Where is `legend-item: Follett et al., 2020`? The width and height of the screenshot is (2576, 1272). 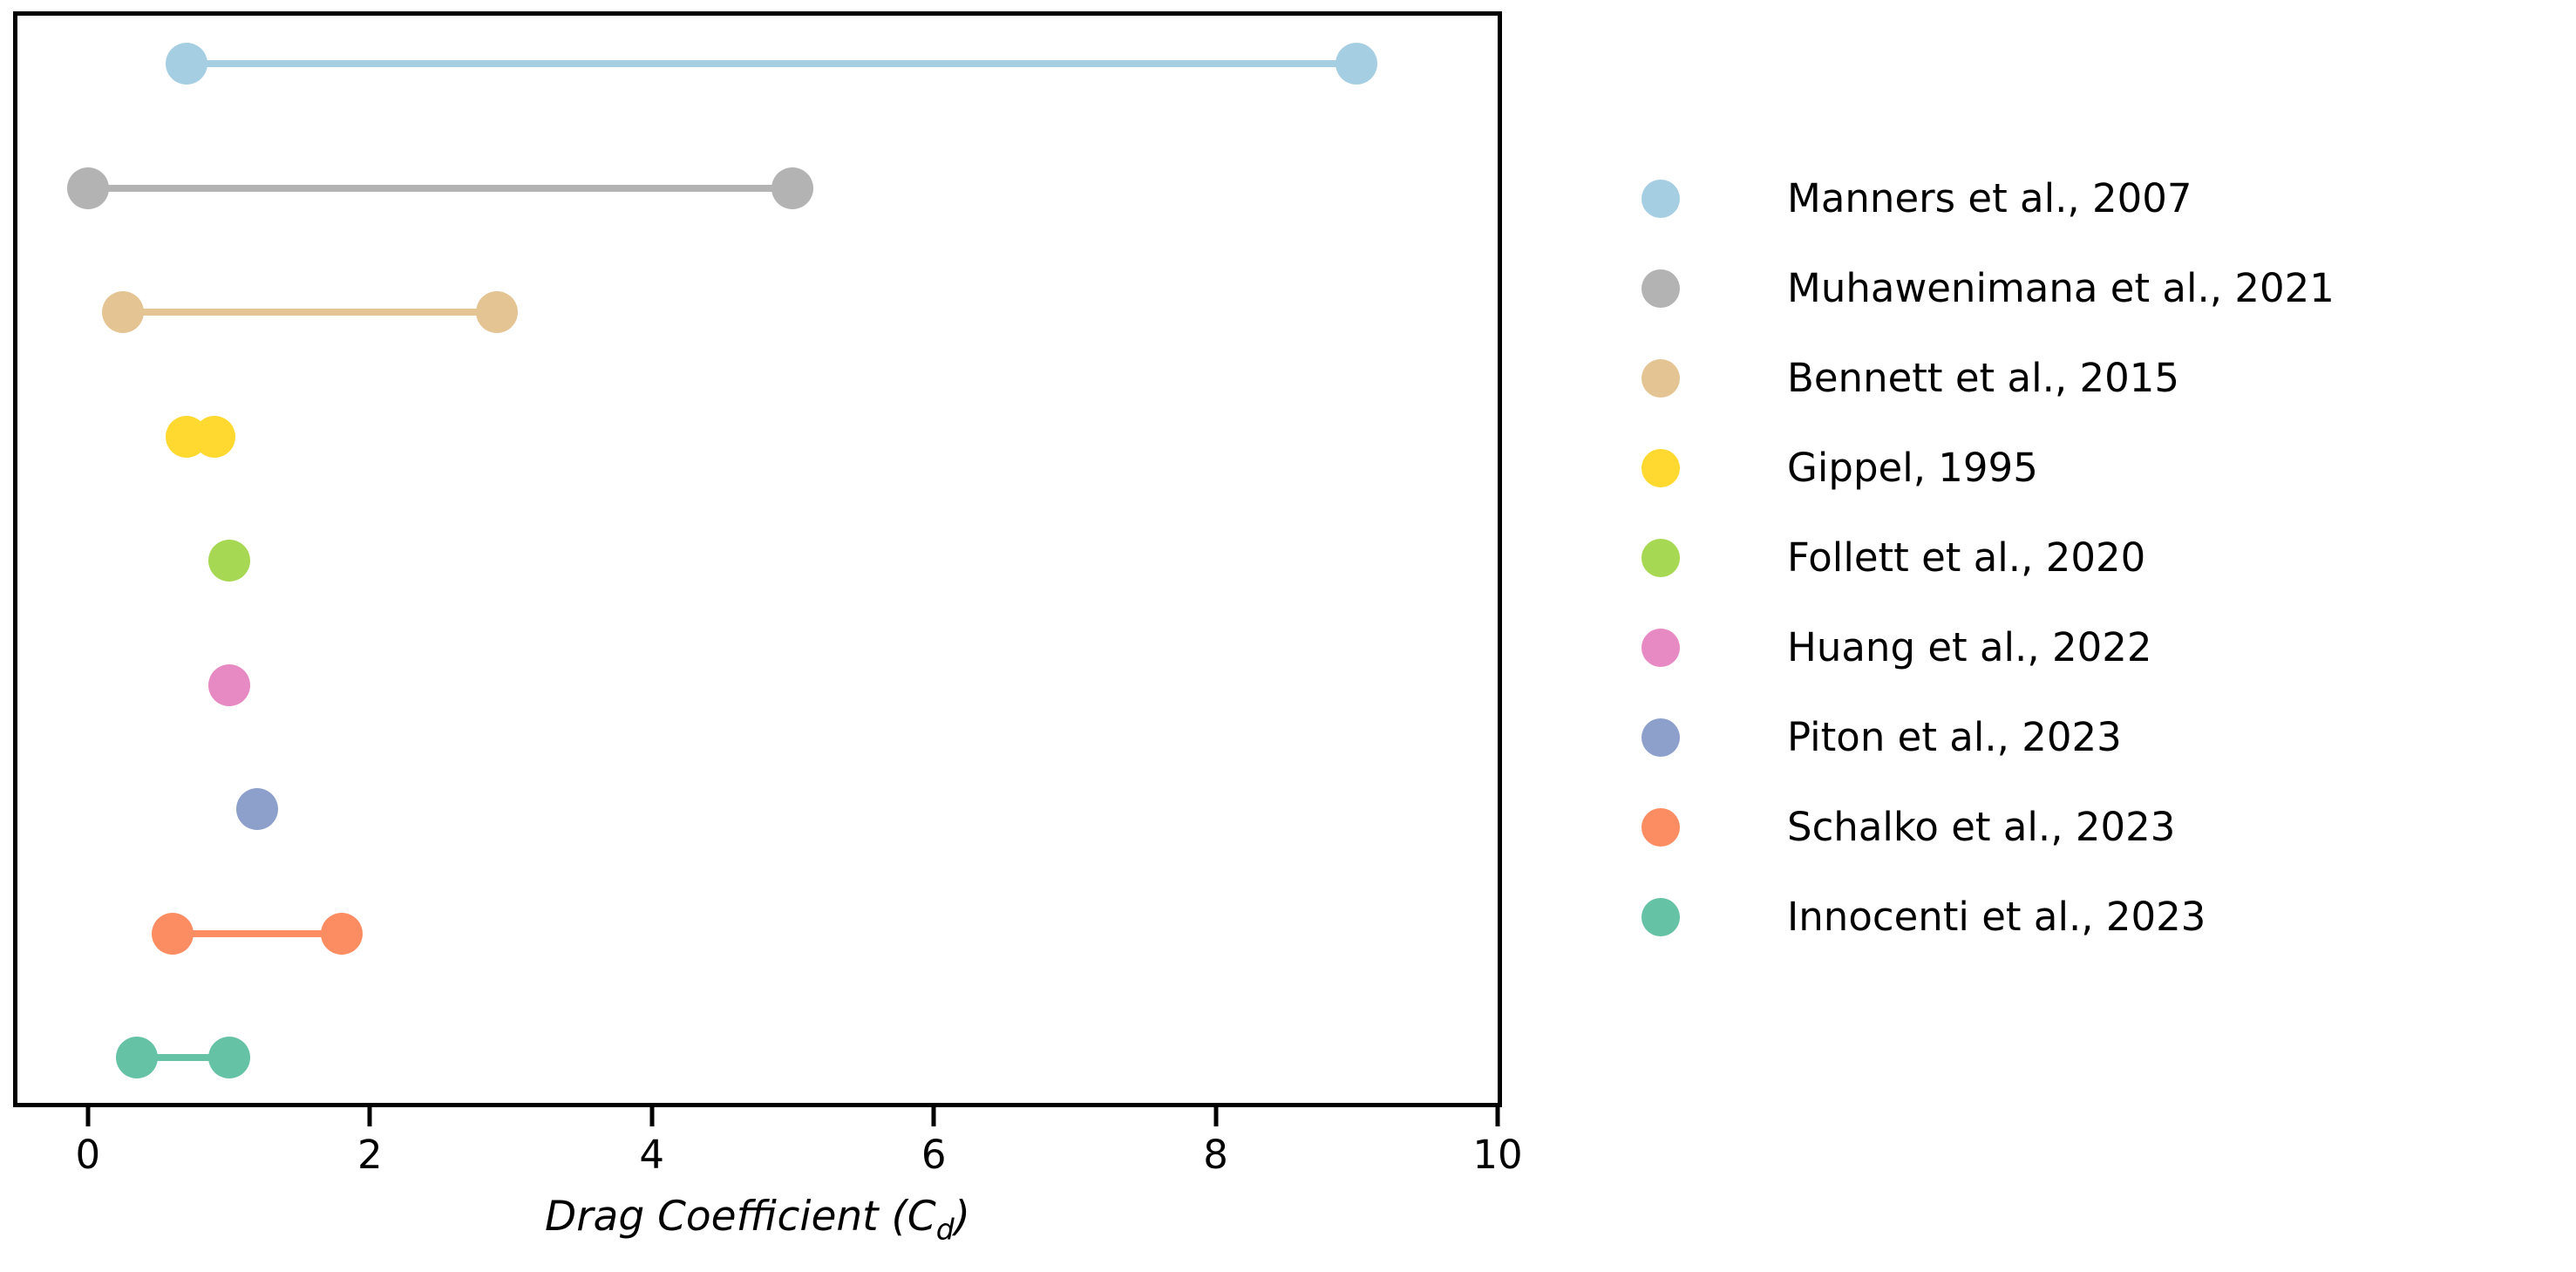
legend-item: Follett et al., 2020 is located at coordinates (1988, 558).